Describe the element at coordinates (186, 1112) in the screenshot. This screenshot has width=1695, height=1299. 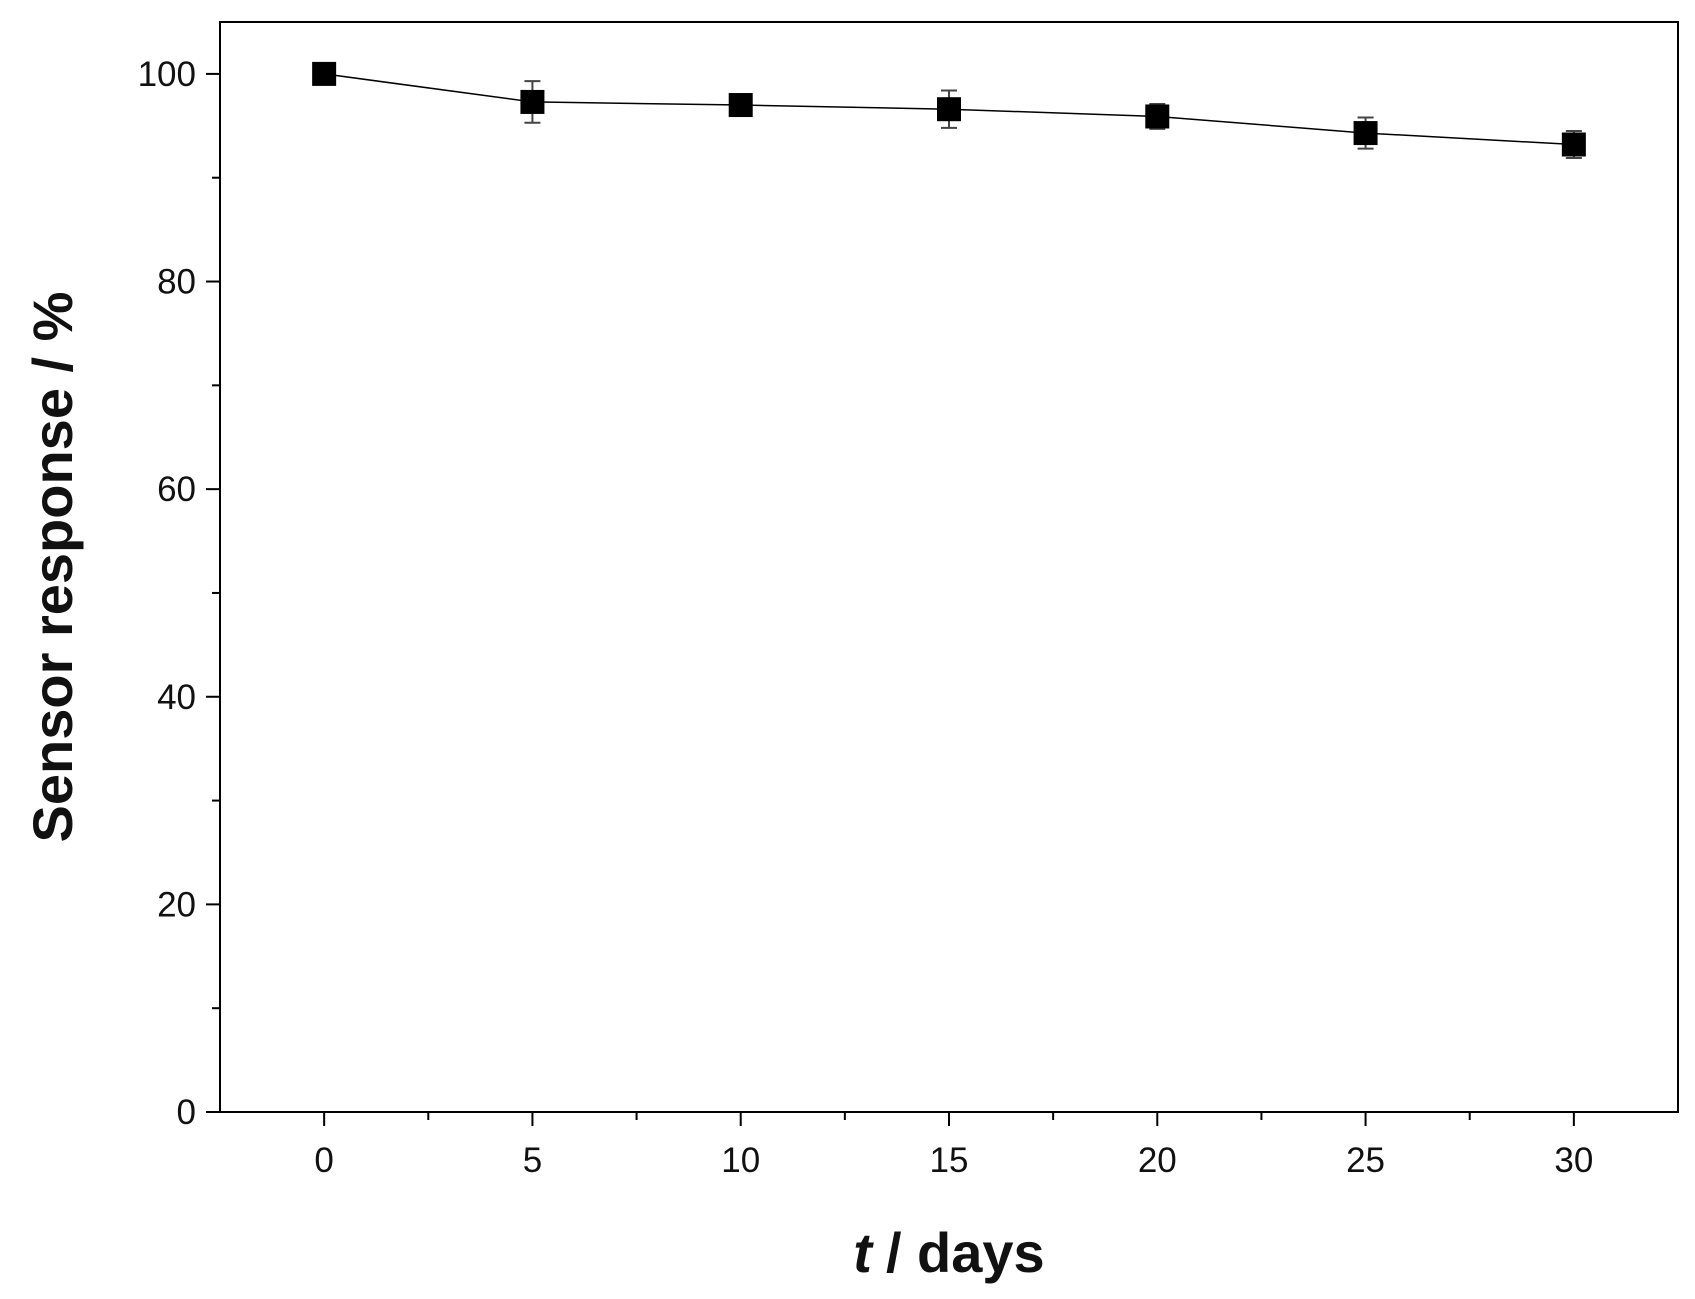
I see `y-tick-label: 0` at that location.